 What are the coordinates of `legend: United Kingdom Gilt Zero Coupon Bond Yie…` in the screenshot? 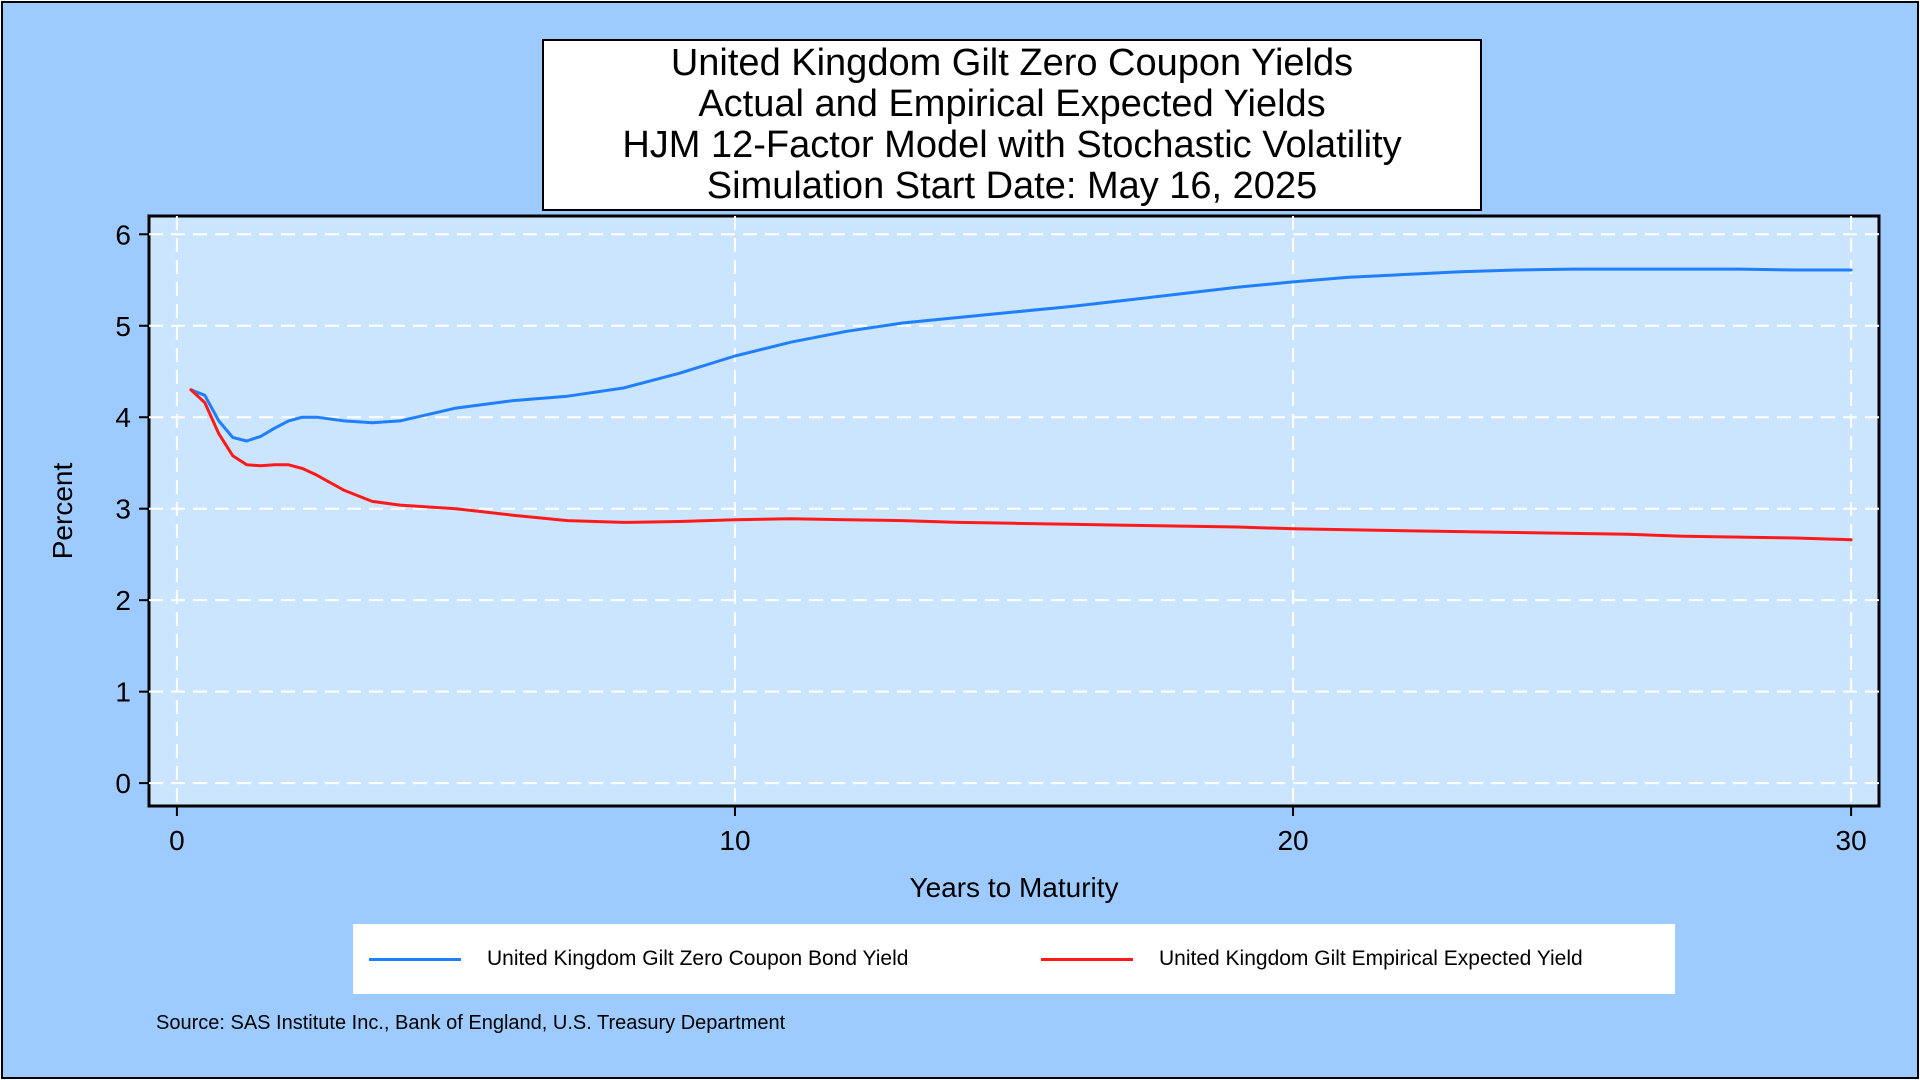 It's located at (1014, 959).